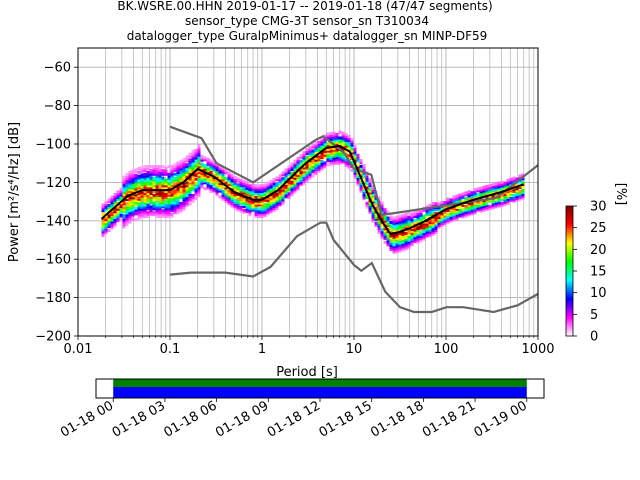  I want to click on y-axis-label: Power [m²/s⁴/Hz] [dB], so click(14, 192).